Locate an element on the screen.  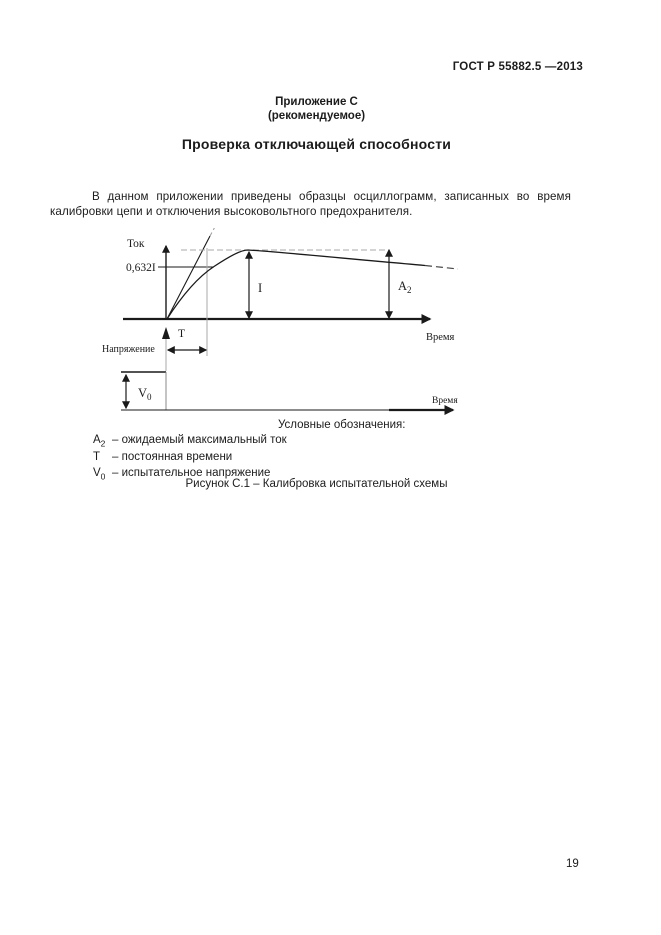
current-plot is located at coordinates (291, 299).